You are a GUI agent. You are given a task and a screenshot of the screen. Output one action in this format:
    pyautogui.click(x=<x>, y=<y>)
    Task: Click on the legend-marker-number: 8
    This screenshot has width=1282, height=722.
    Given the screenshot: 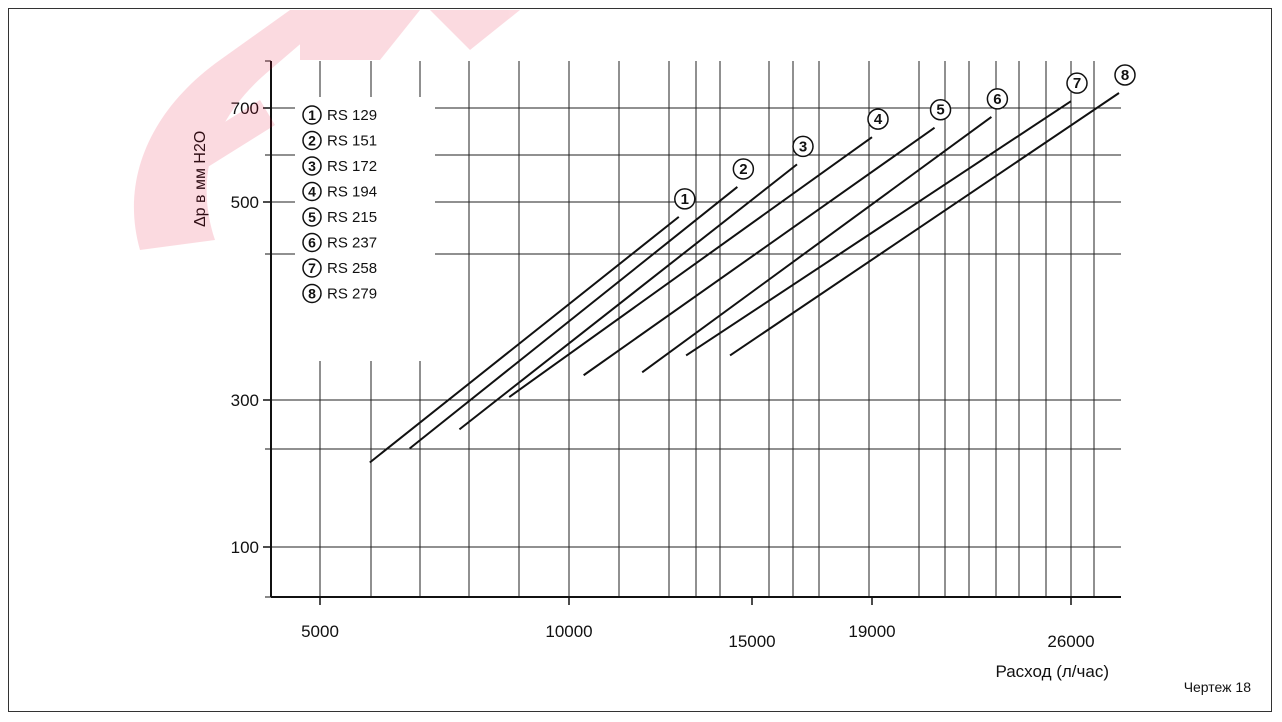 What is the action you would take?
    pyautogui.click(x=312, y=294)
    